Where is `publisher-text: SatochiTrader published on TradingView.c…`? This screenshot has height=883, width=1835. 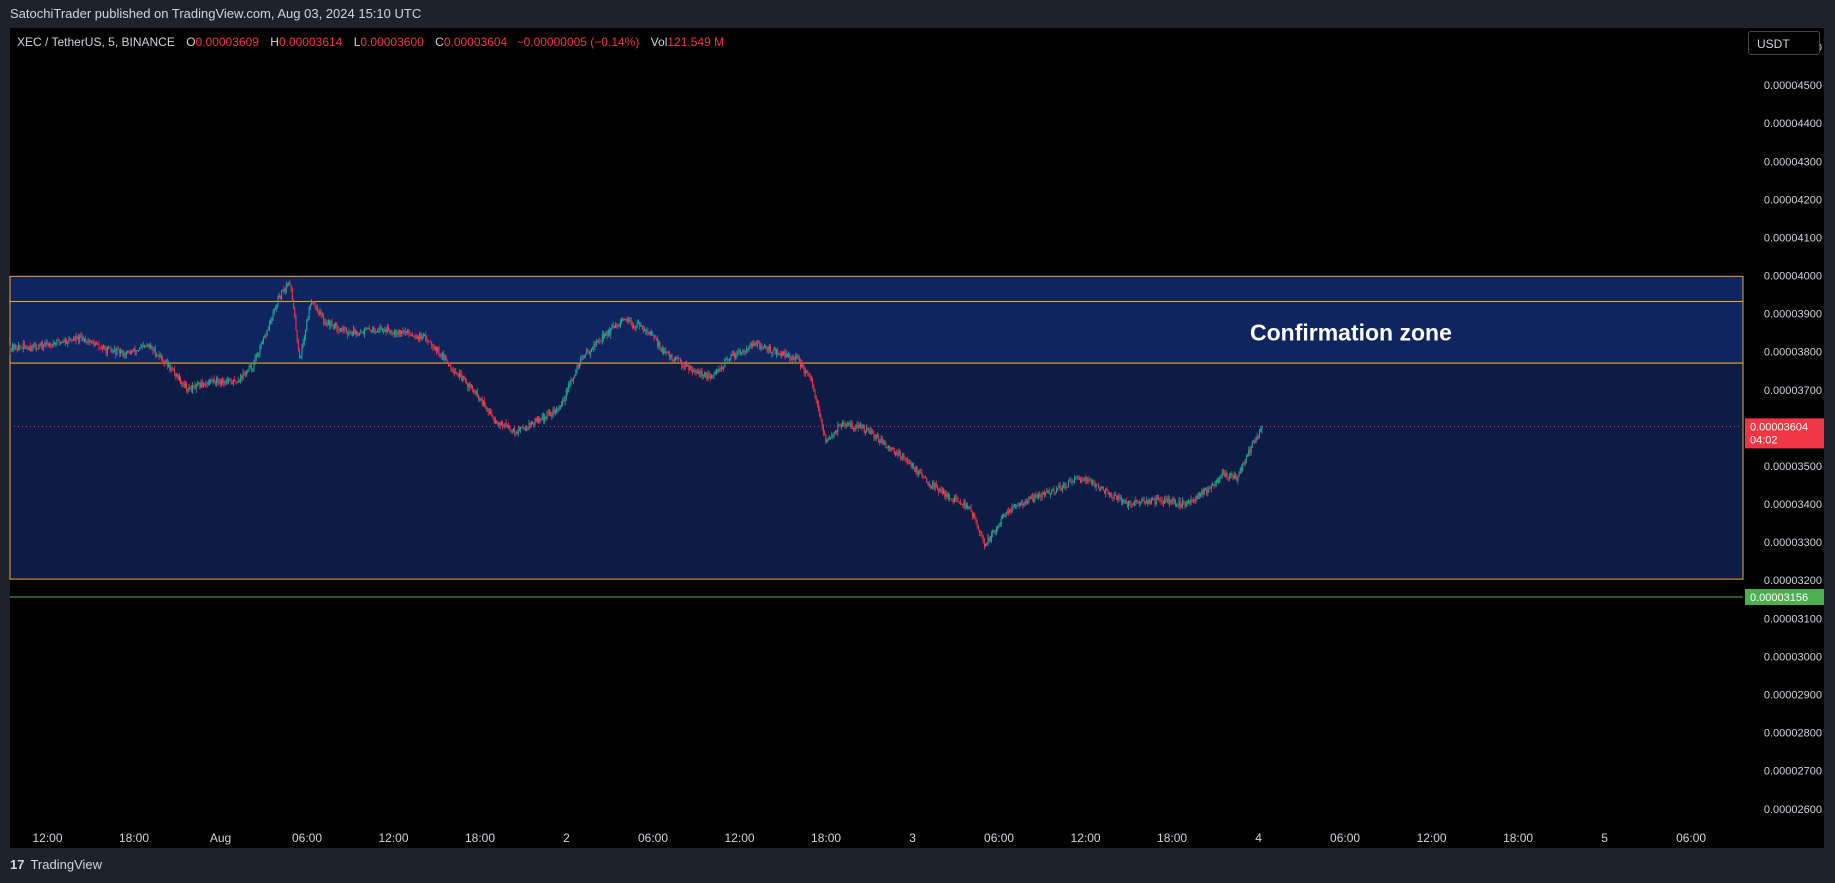 publisher-text: SatochiTrader published on TradingView.c… is located at coordinates (216, 13).